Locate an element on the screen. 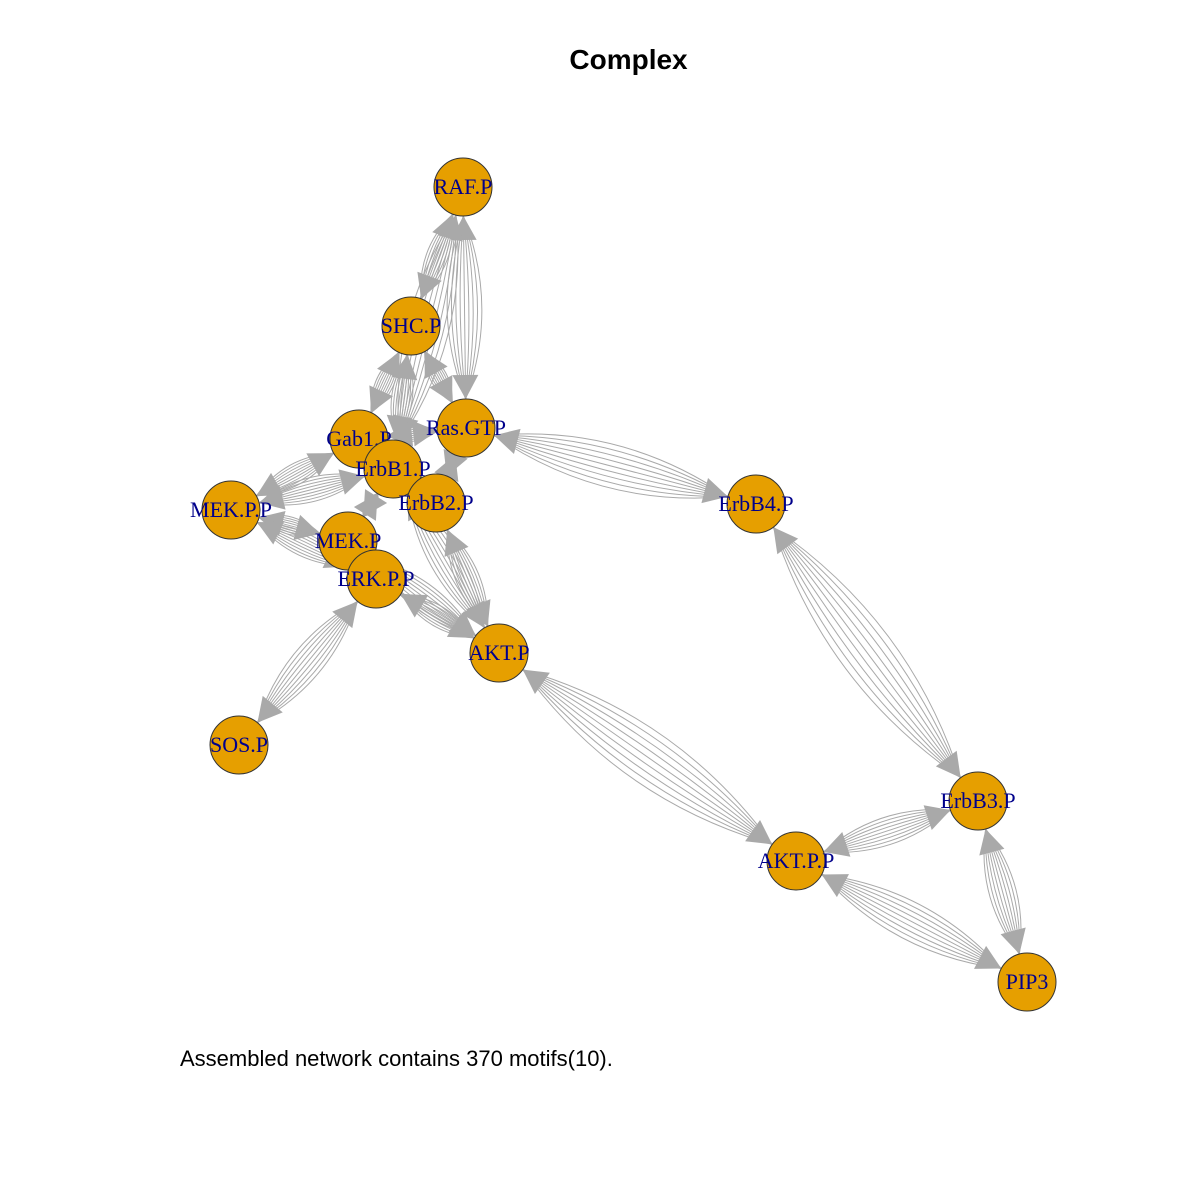 The height and width of the screenshot is (1200, 1200). node-label: Ras.GTP is located at coordinates (466, 427).